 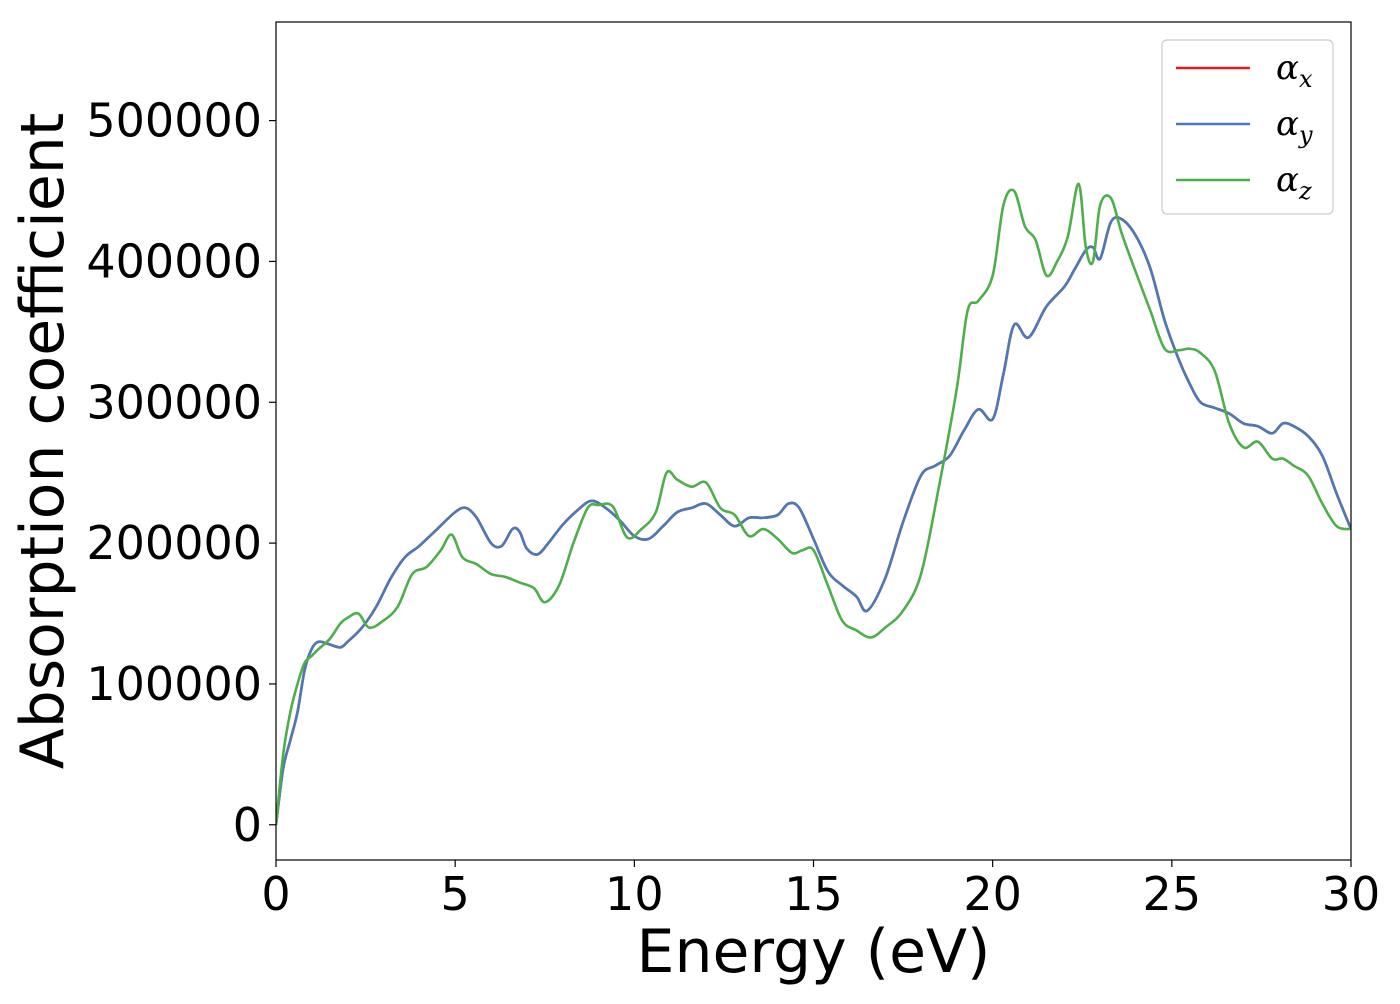 I want to click on y-axis-ticks: 0 100000 200000 300000 400000 500000, so click(x=181, y=473).